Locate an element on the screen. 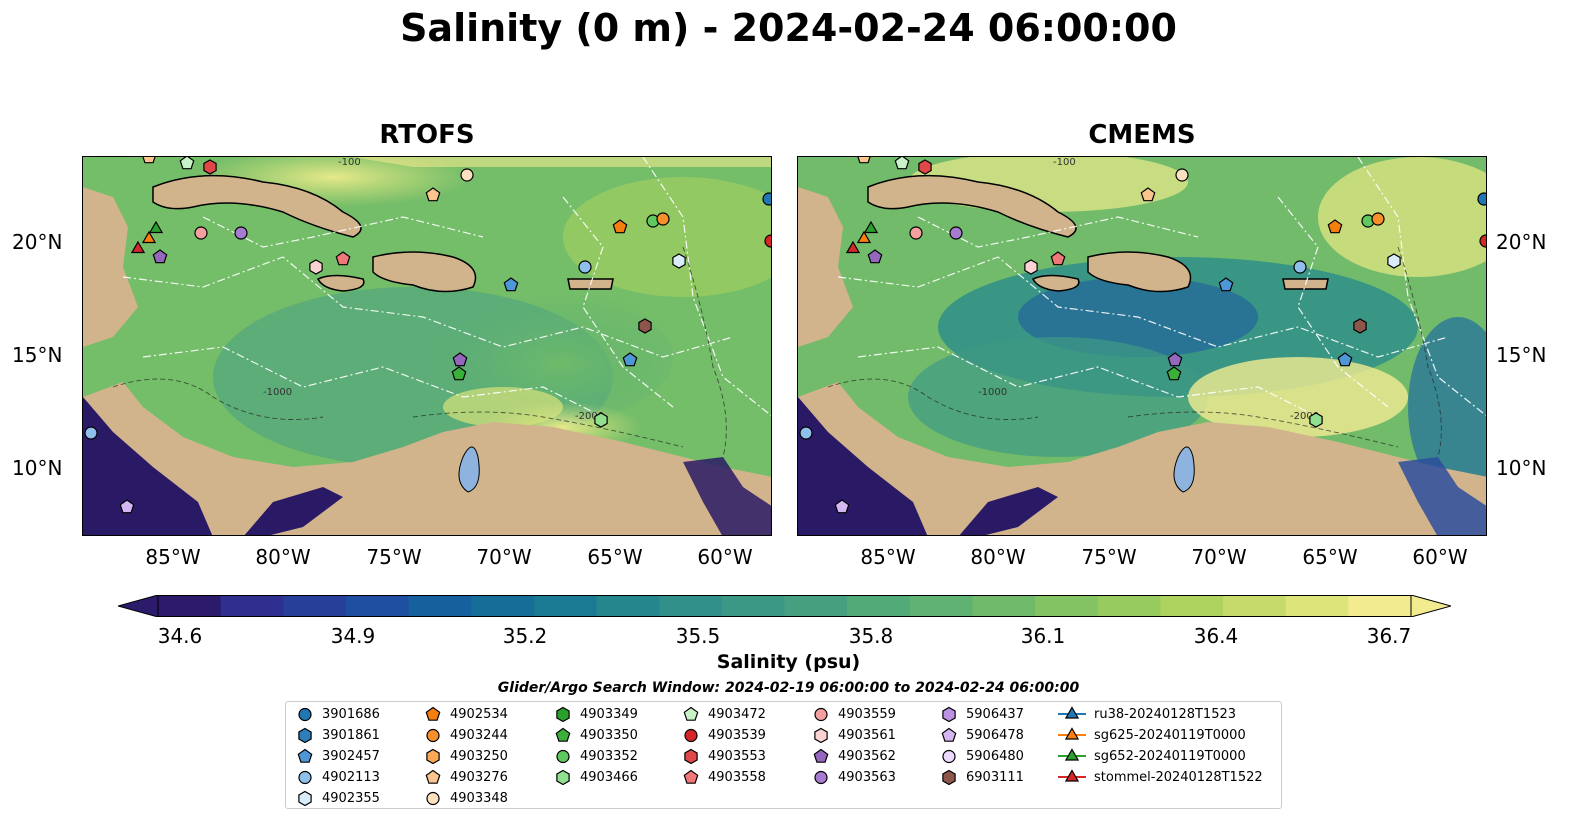 The width and height of the screenshot is (1577, 827). legend-item: sg652-20240119T0000 is located at coordinates (1152, 756).